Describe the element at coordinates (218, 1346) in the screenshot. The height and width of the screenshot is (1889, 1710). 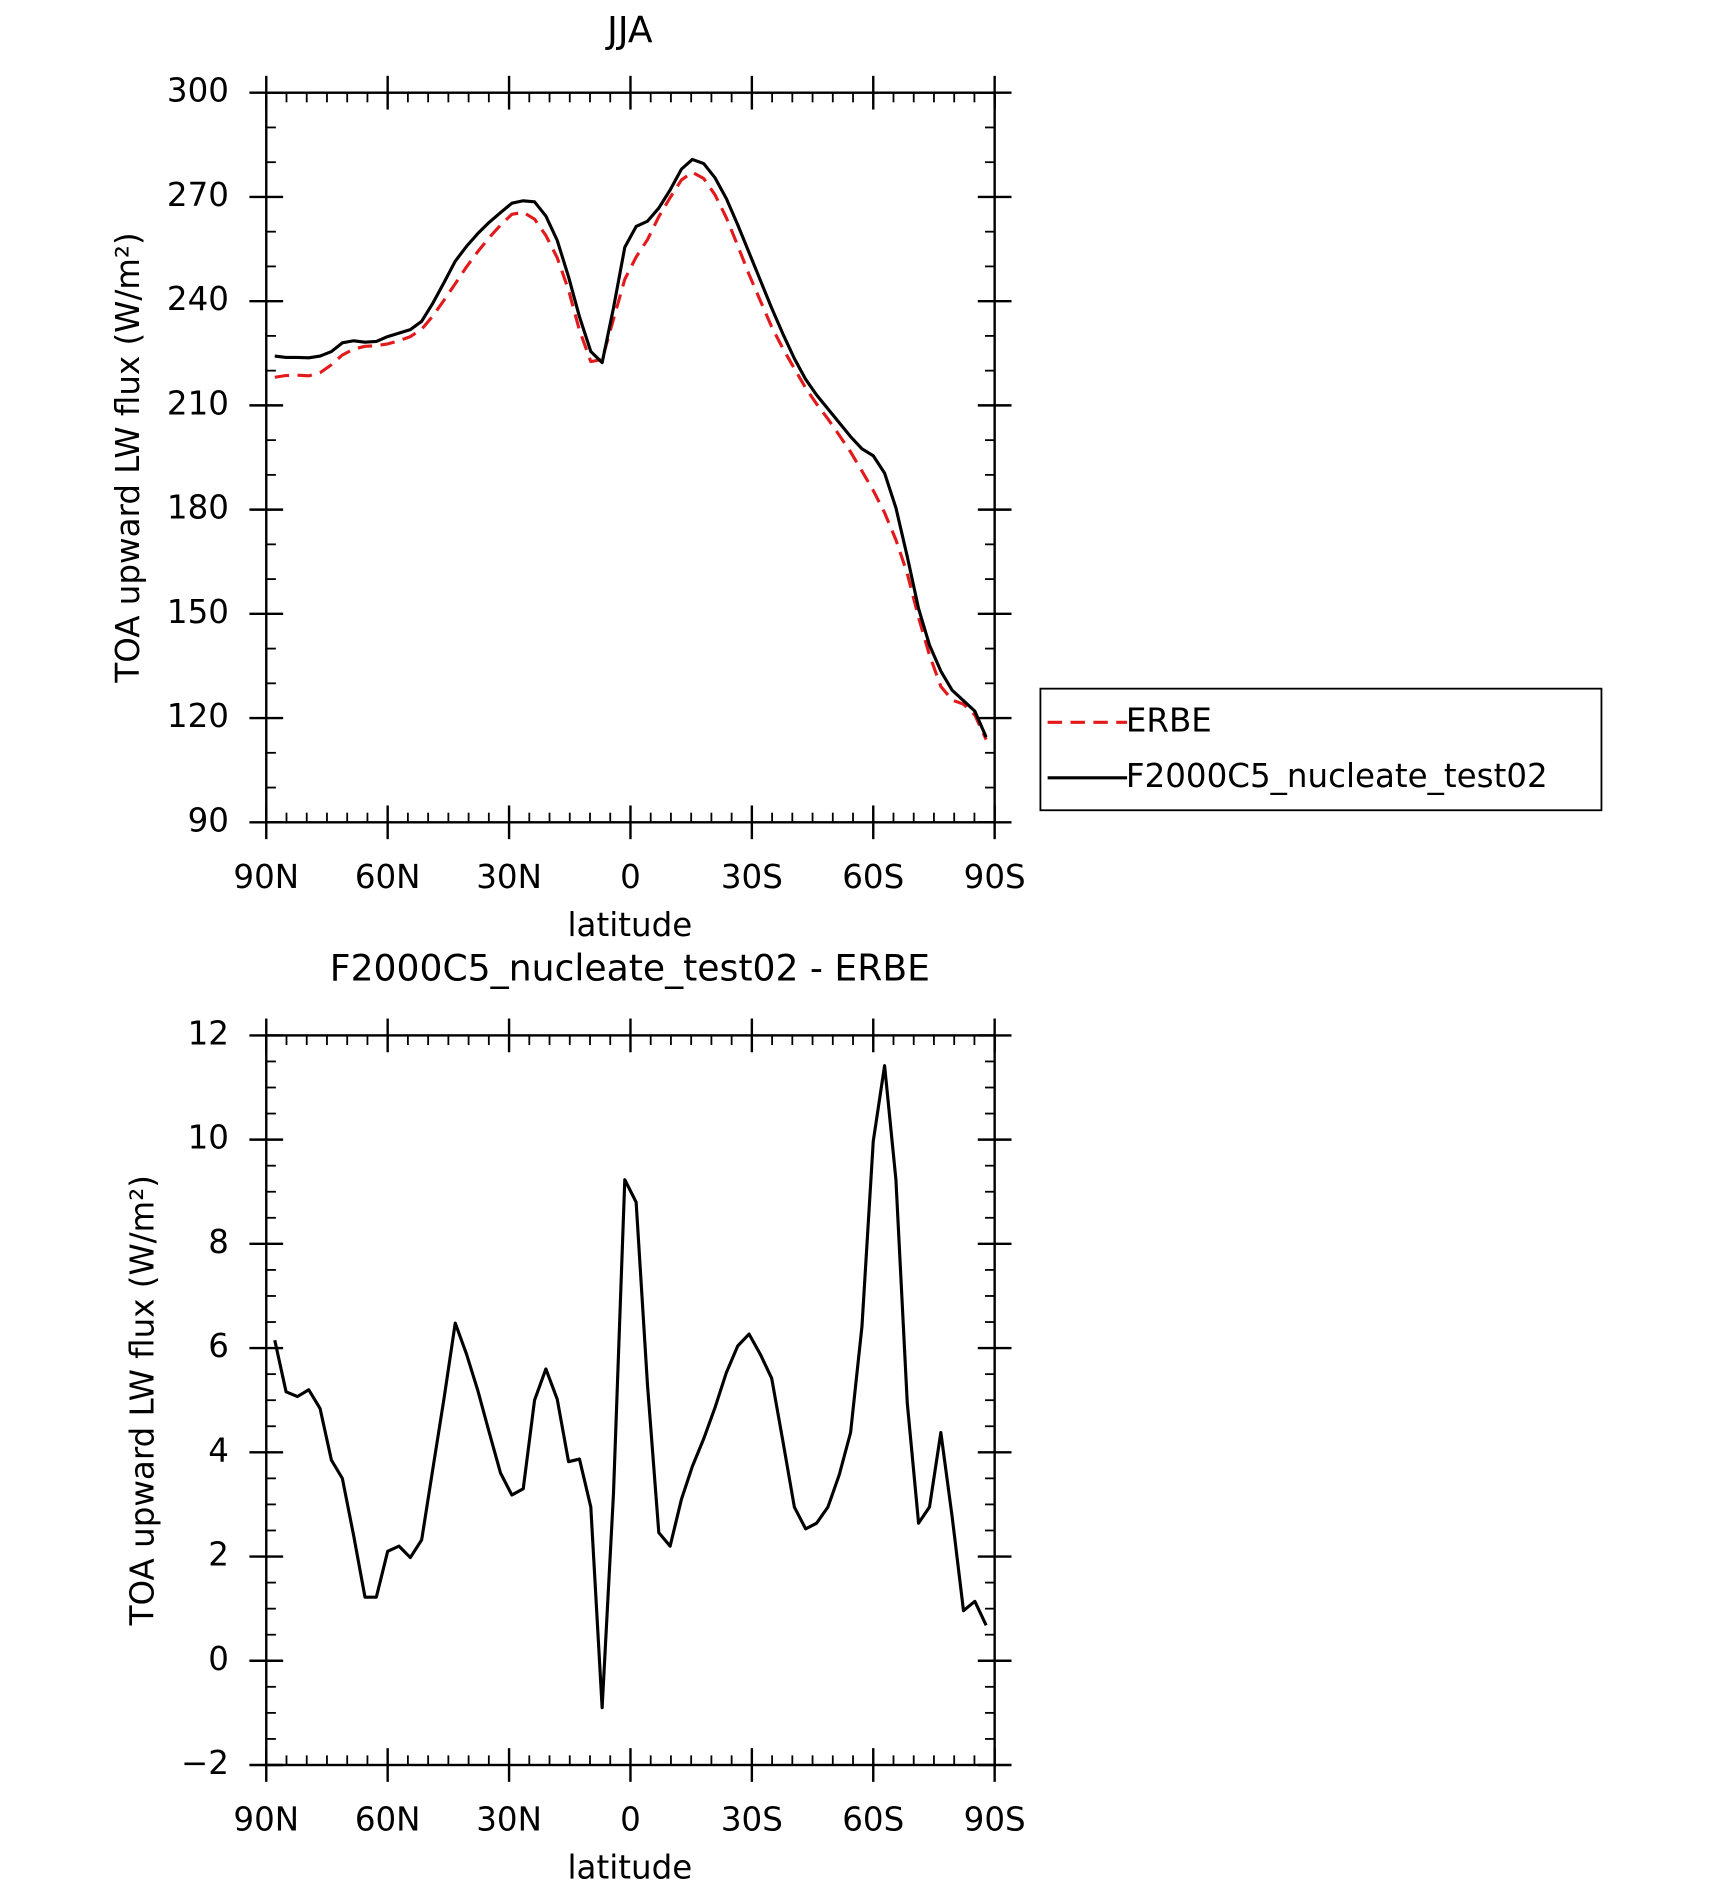
I see `y-tick-label: 6` at that location.